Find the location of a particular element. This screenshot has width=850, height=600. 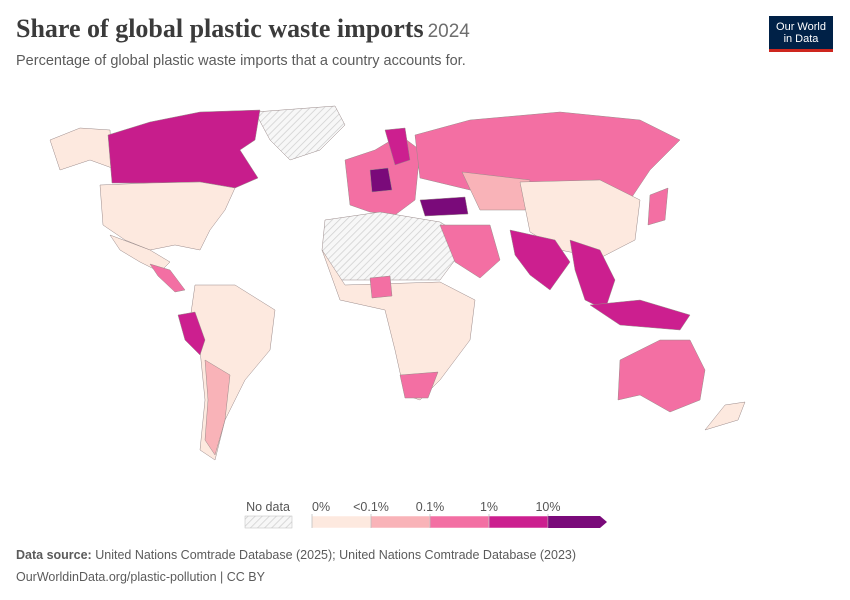

legend-tick-label: 1% is located at coordinates (489, 507).